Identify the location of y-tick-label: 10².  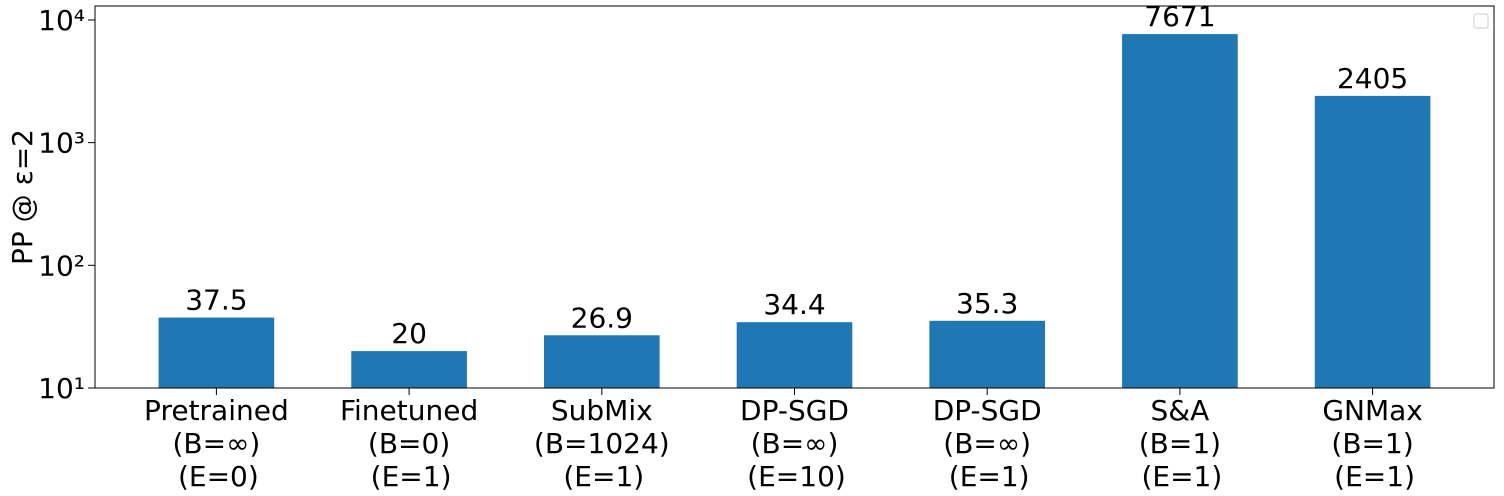
(61, 265).